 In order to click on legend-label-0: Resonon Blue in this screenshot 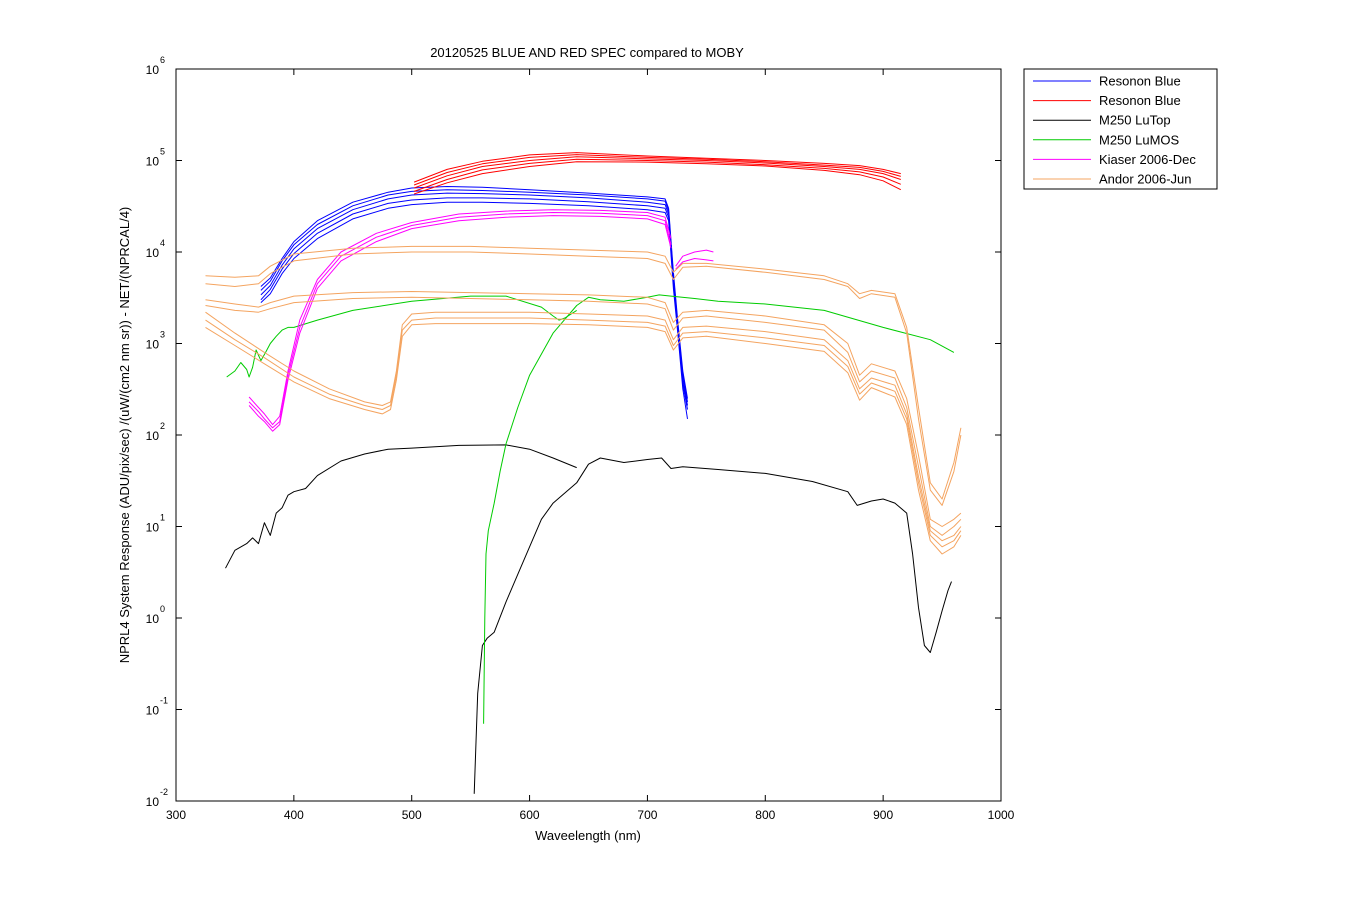, I will do `click(1140, 81)`.